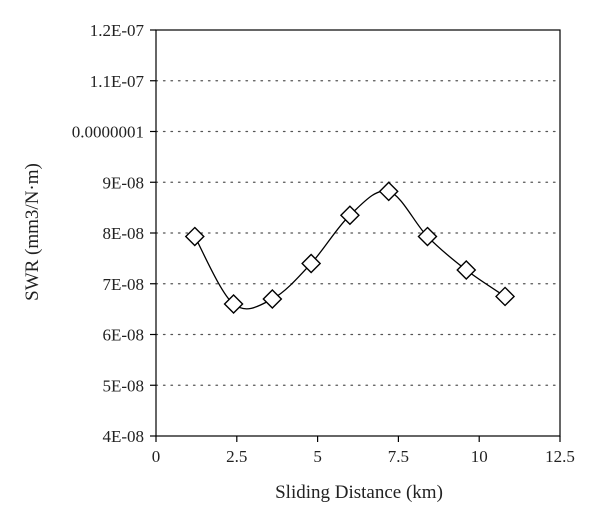 The image size is (600, 524). I want to click on x-tick-label: 12.5, so click(560, 456).